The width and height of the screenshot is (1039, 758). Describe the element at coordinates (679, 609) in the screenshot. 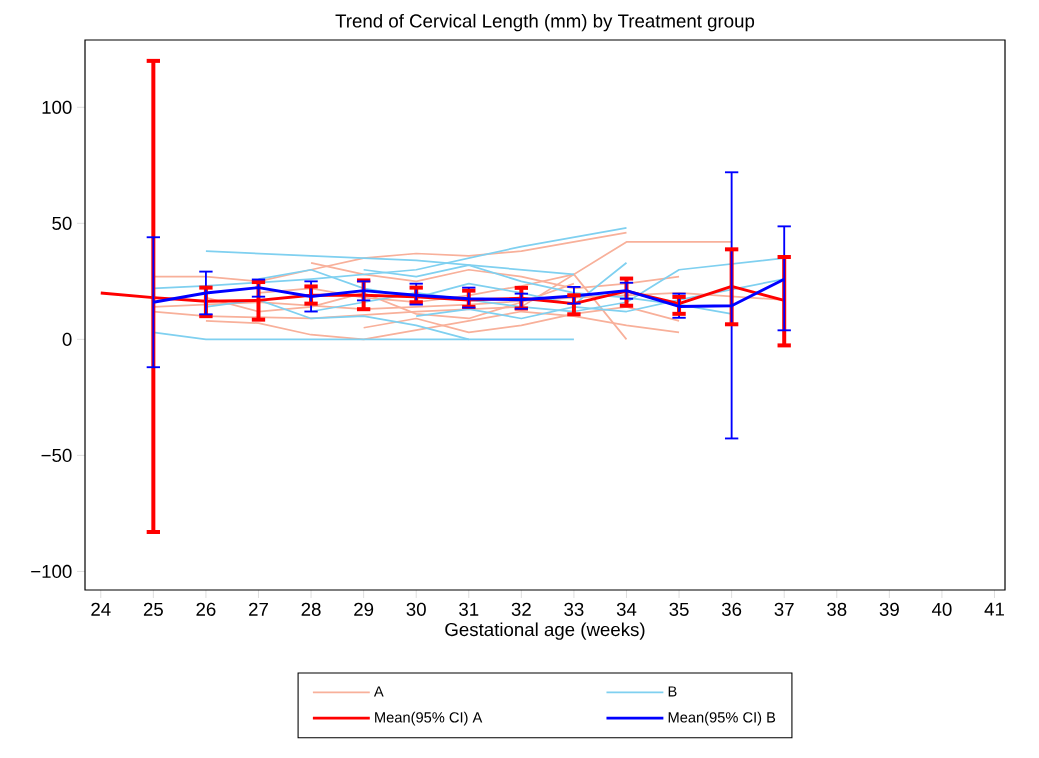

I see `x-tick-label: 35` at that location.